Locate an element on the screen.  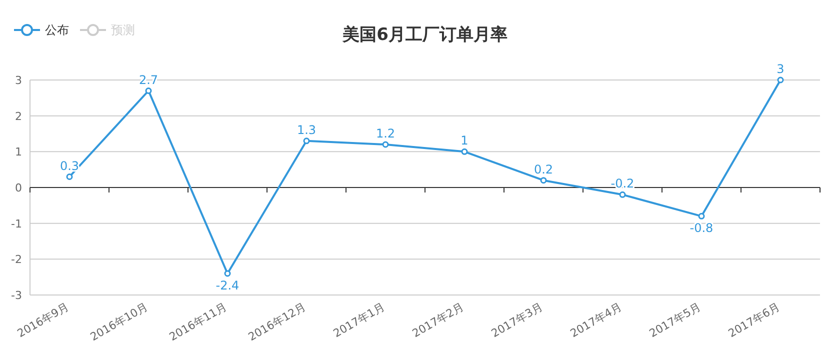
legend-item: 公布 is located at coordinates (41, 30).